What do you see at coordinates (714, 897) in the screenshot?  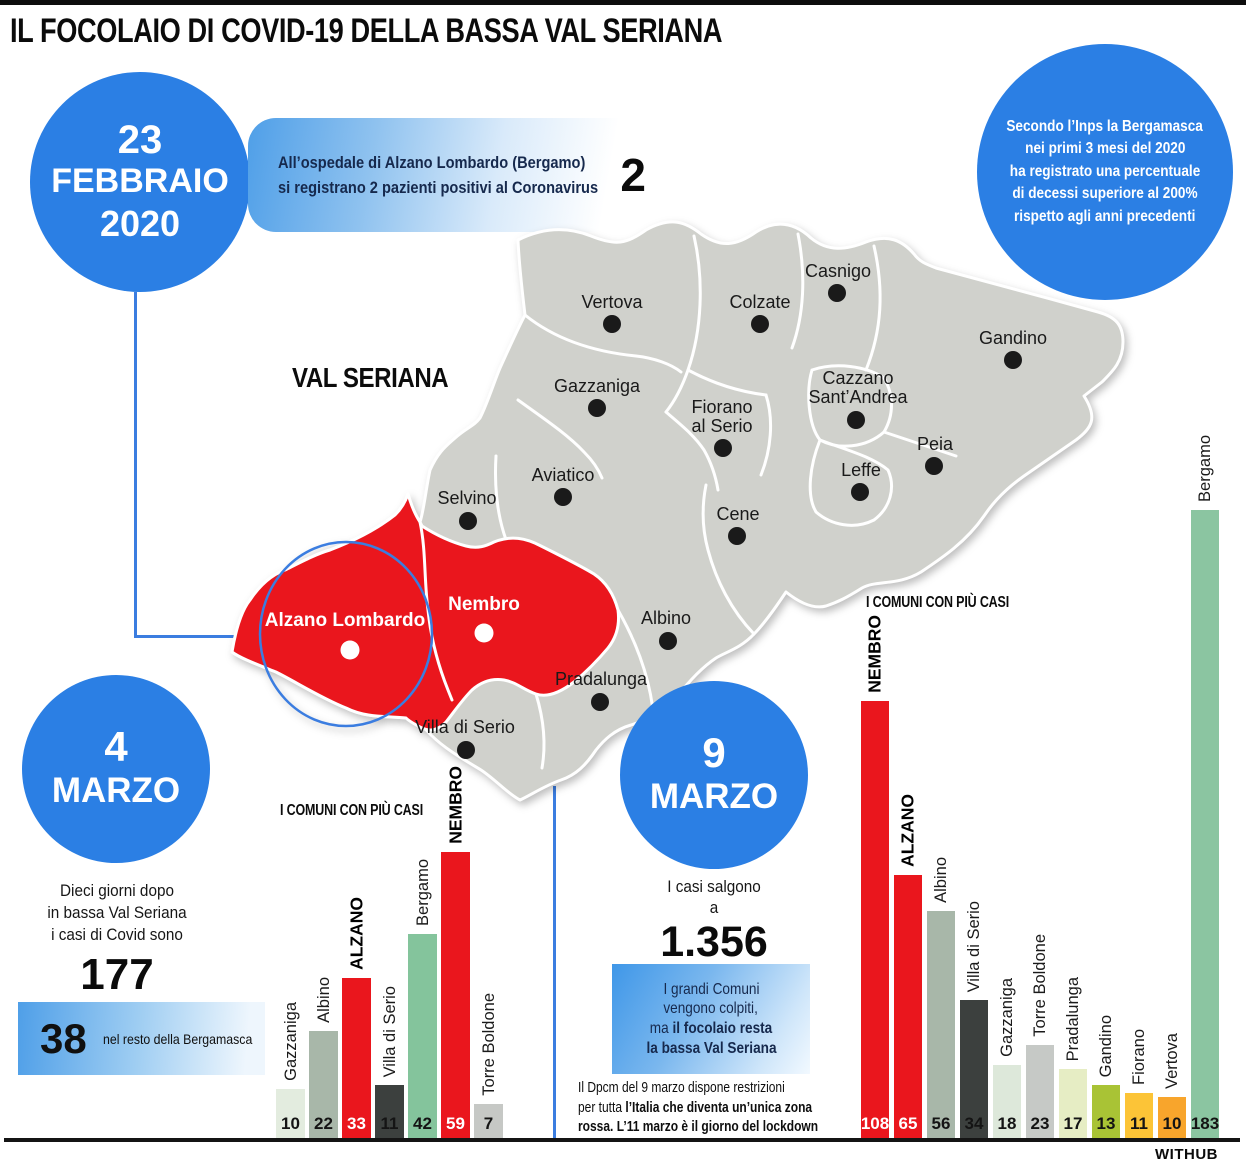 I see `mar9-caption: I casi salgono a` at bounding box center [714, 897].